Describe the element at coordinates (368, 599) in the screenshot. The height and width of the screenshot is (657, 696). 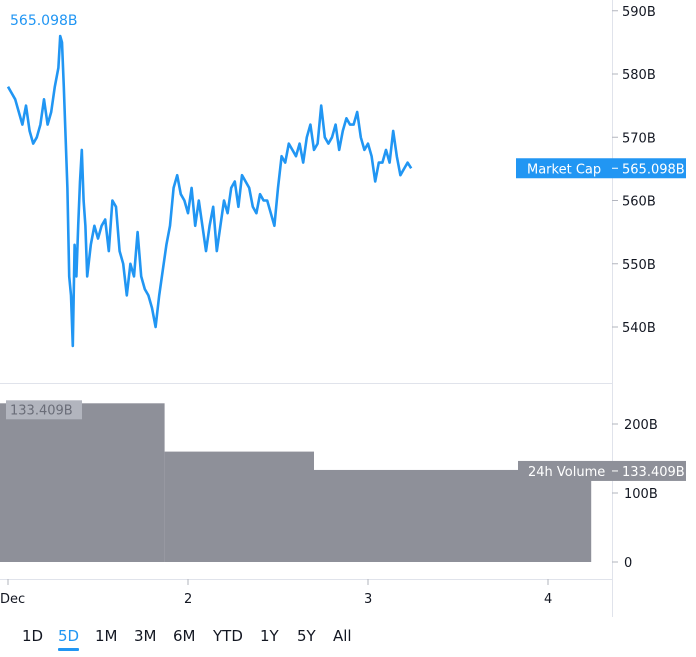
I see `x-tick-label: 3` at that location.